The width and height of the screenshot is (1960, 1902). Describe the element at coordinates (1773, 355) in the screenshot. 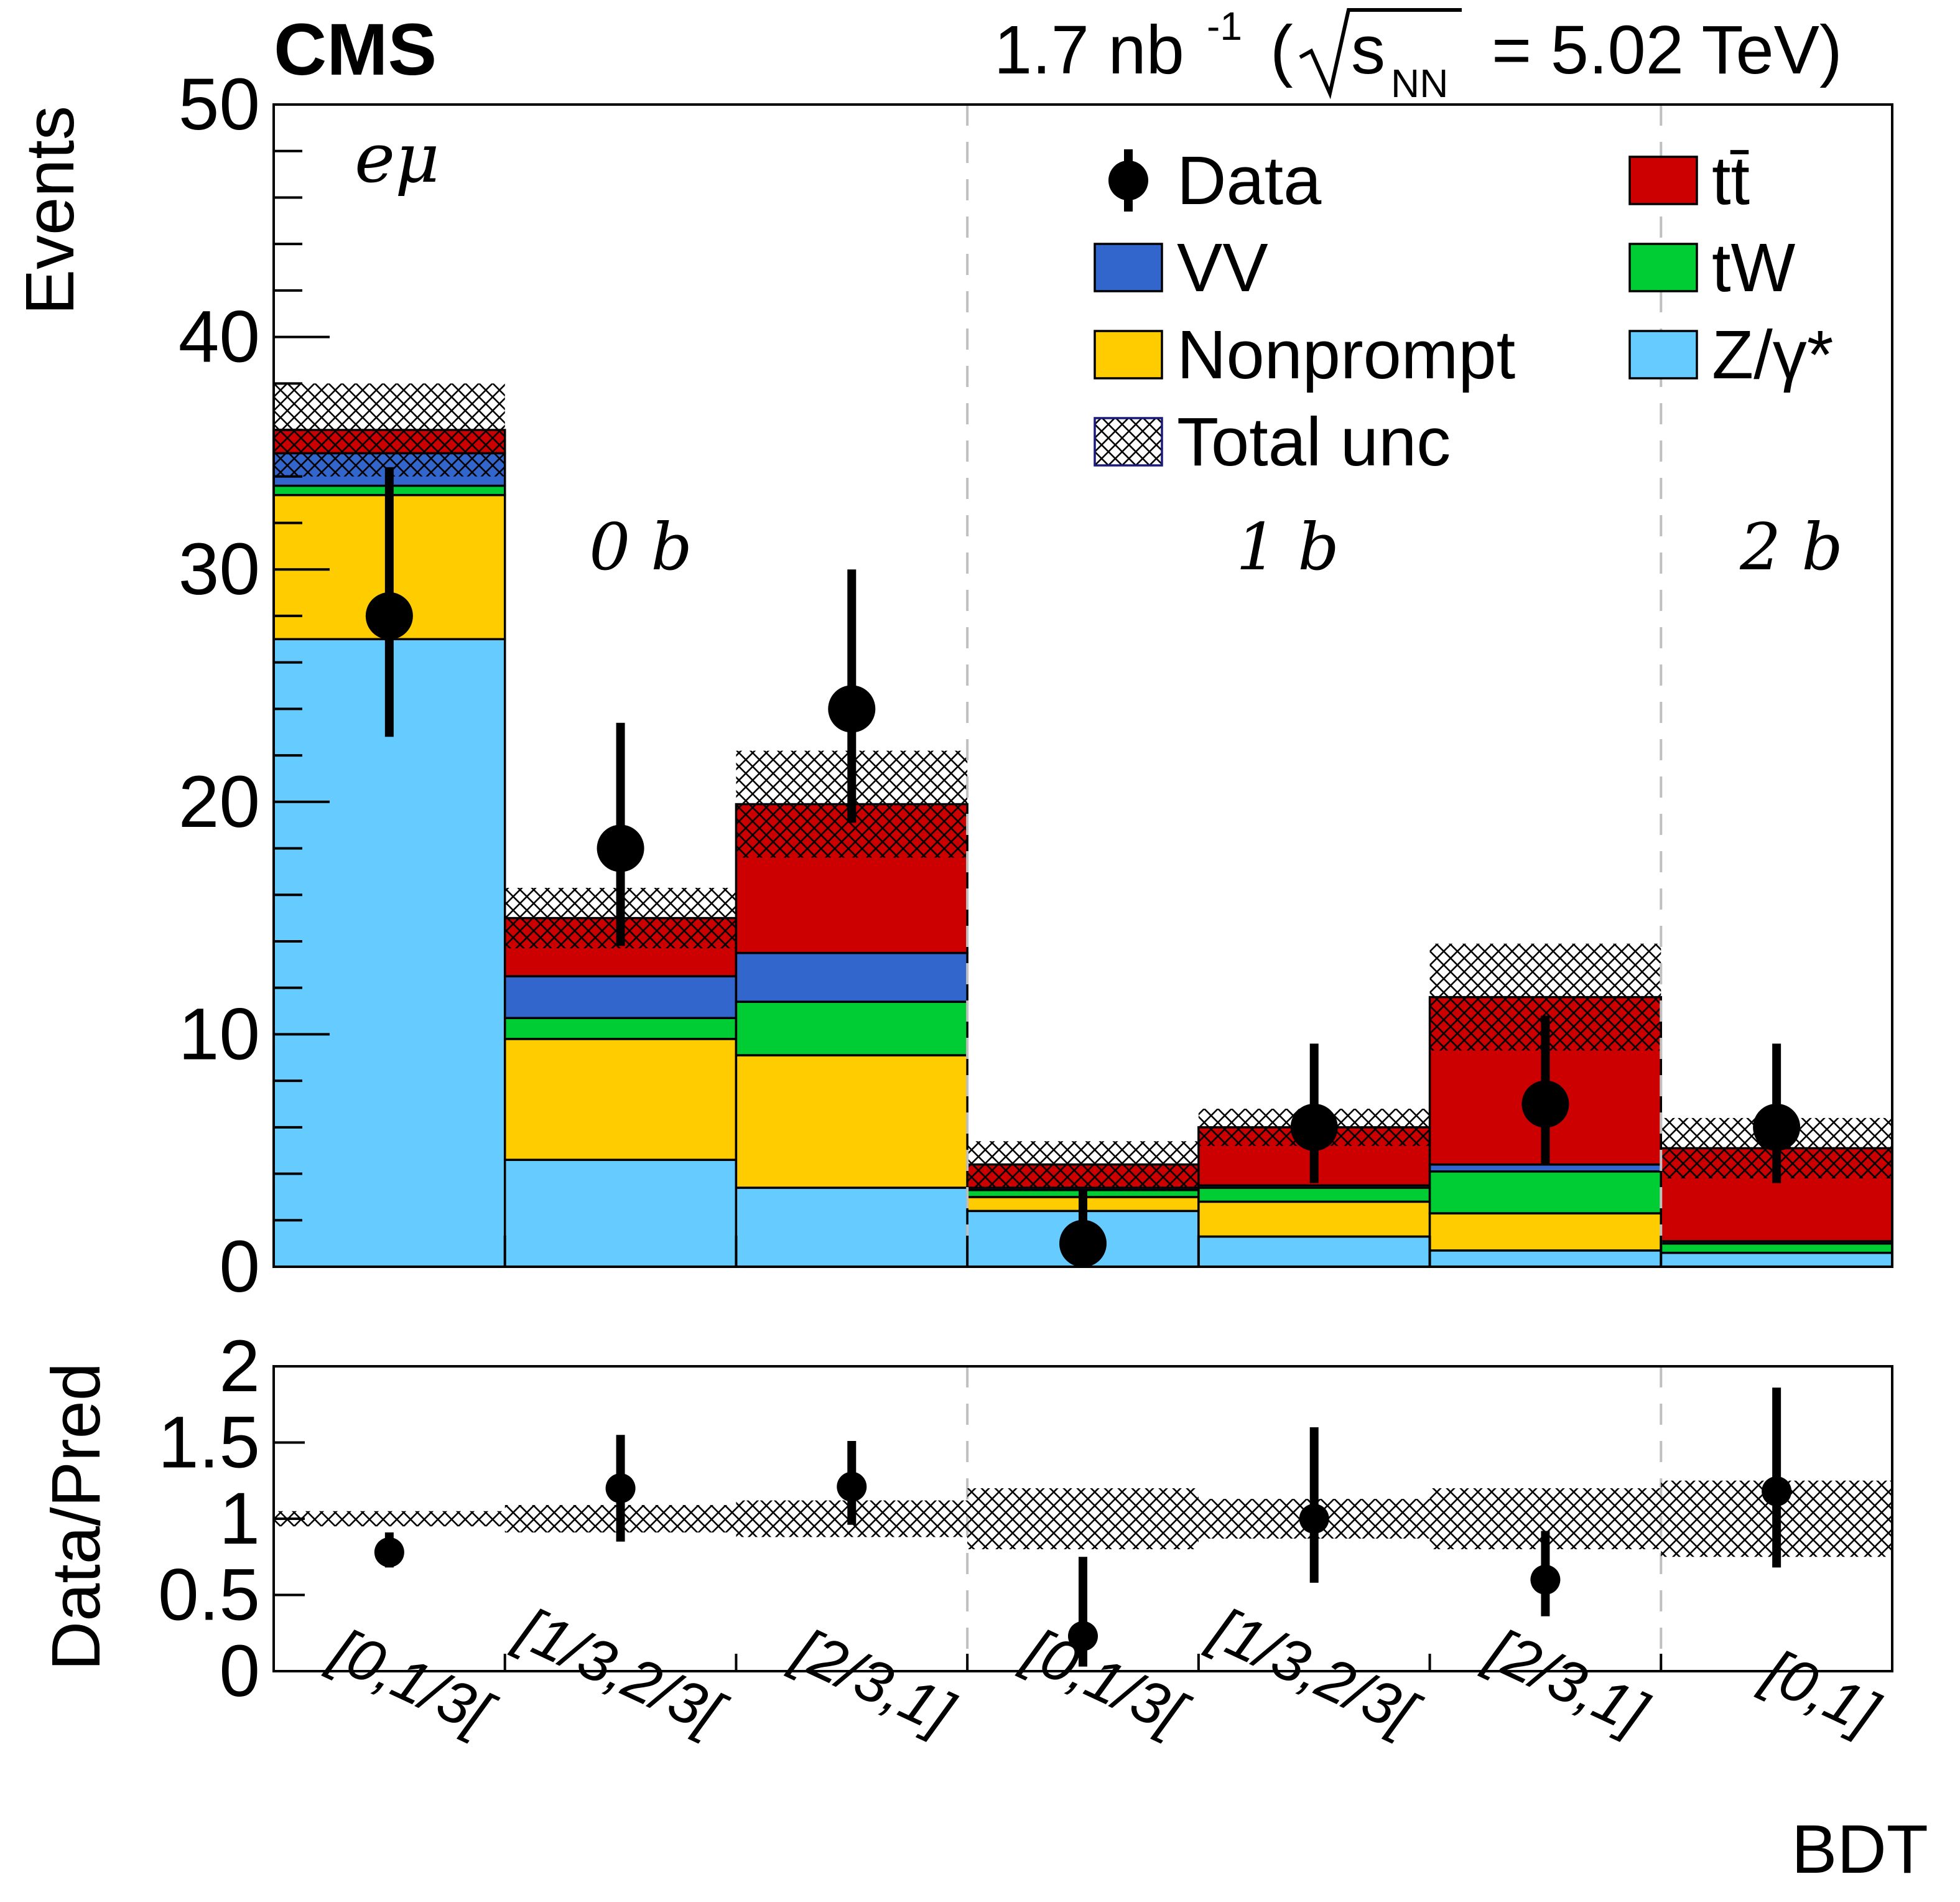

I see `legend-label: Z/γ*` at that location.